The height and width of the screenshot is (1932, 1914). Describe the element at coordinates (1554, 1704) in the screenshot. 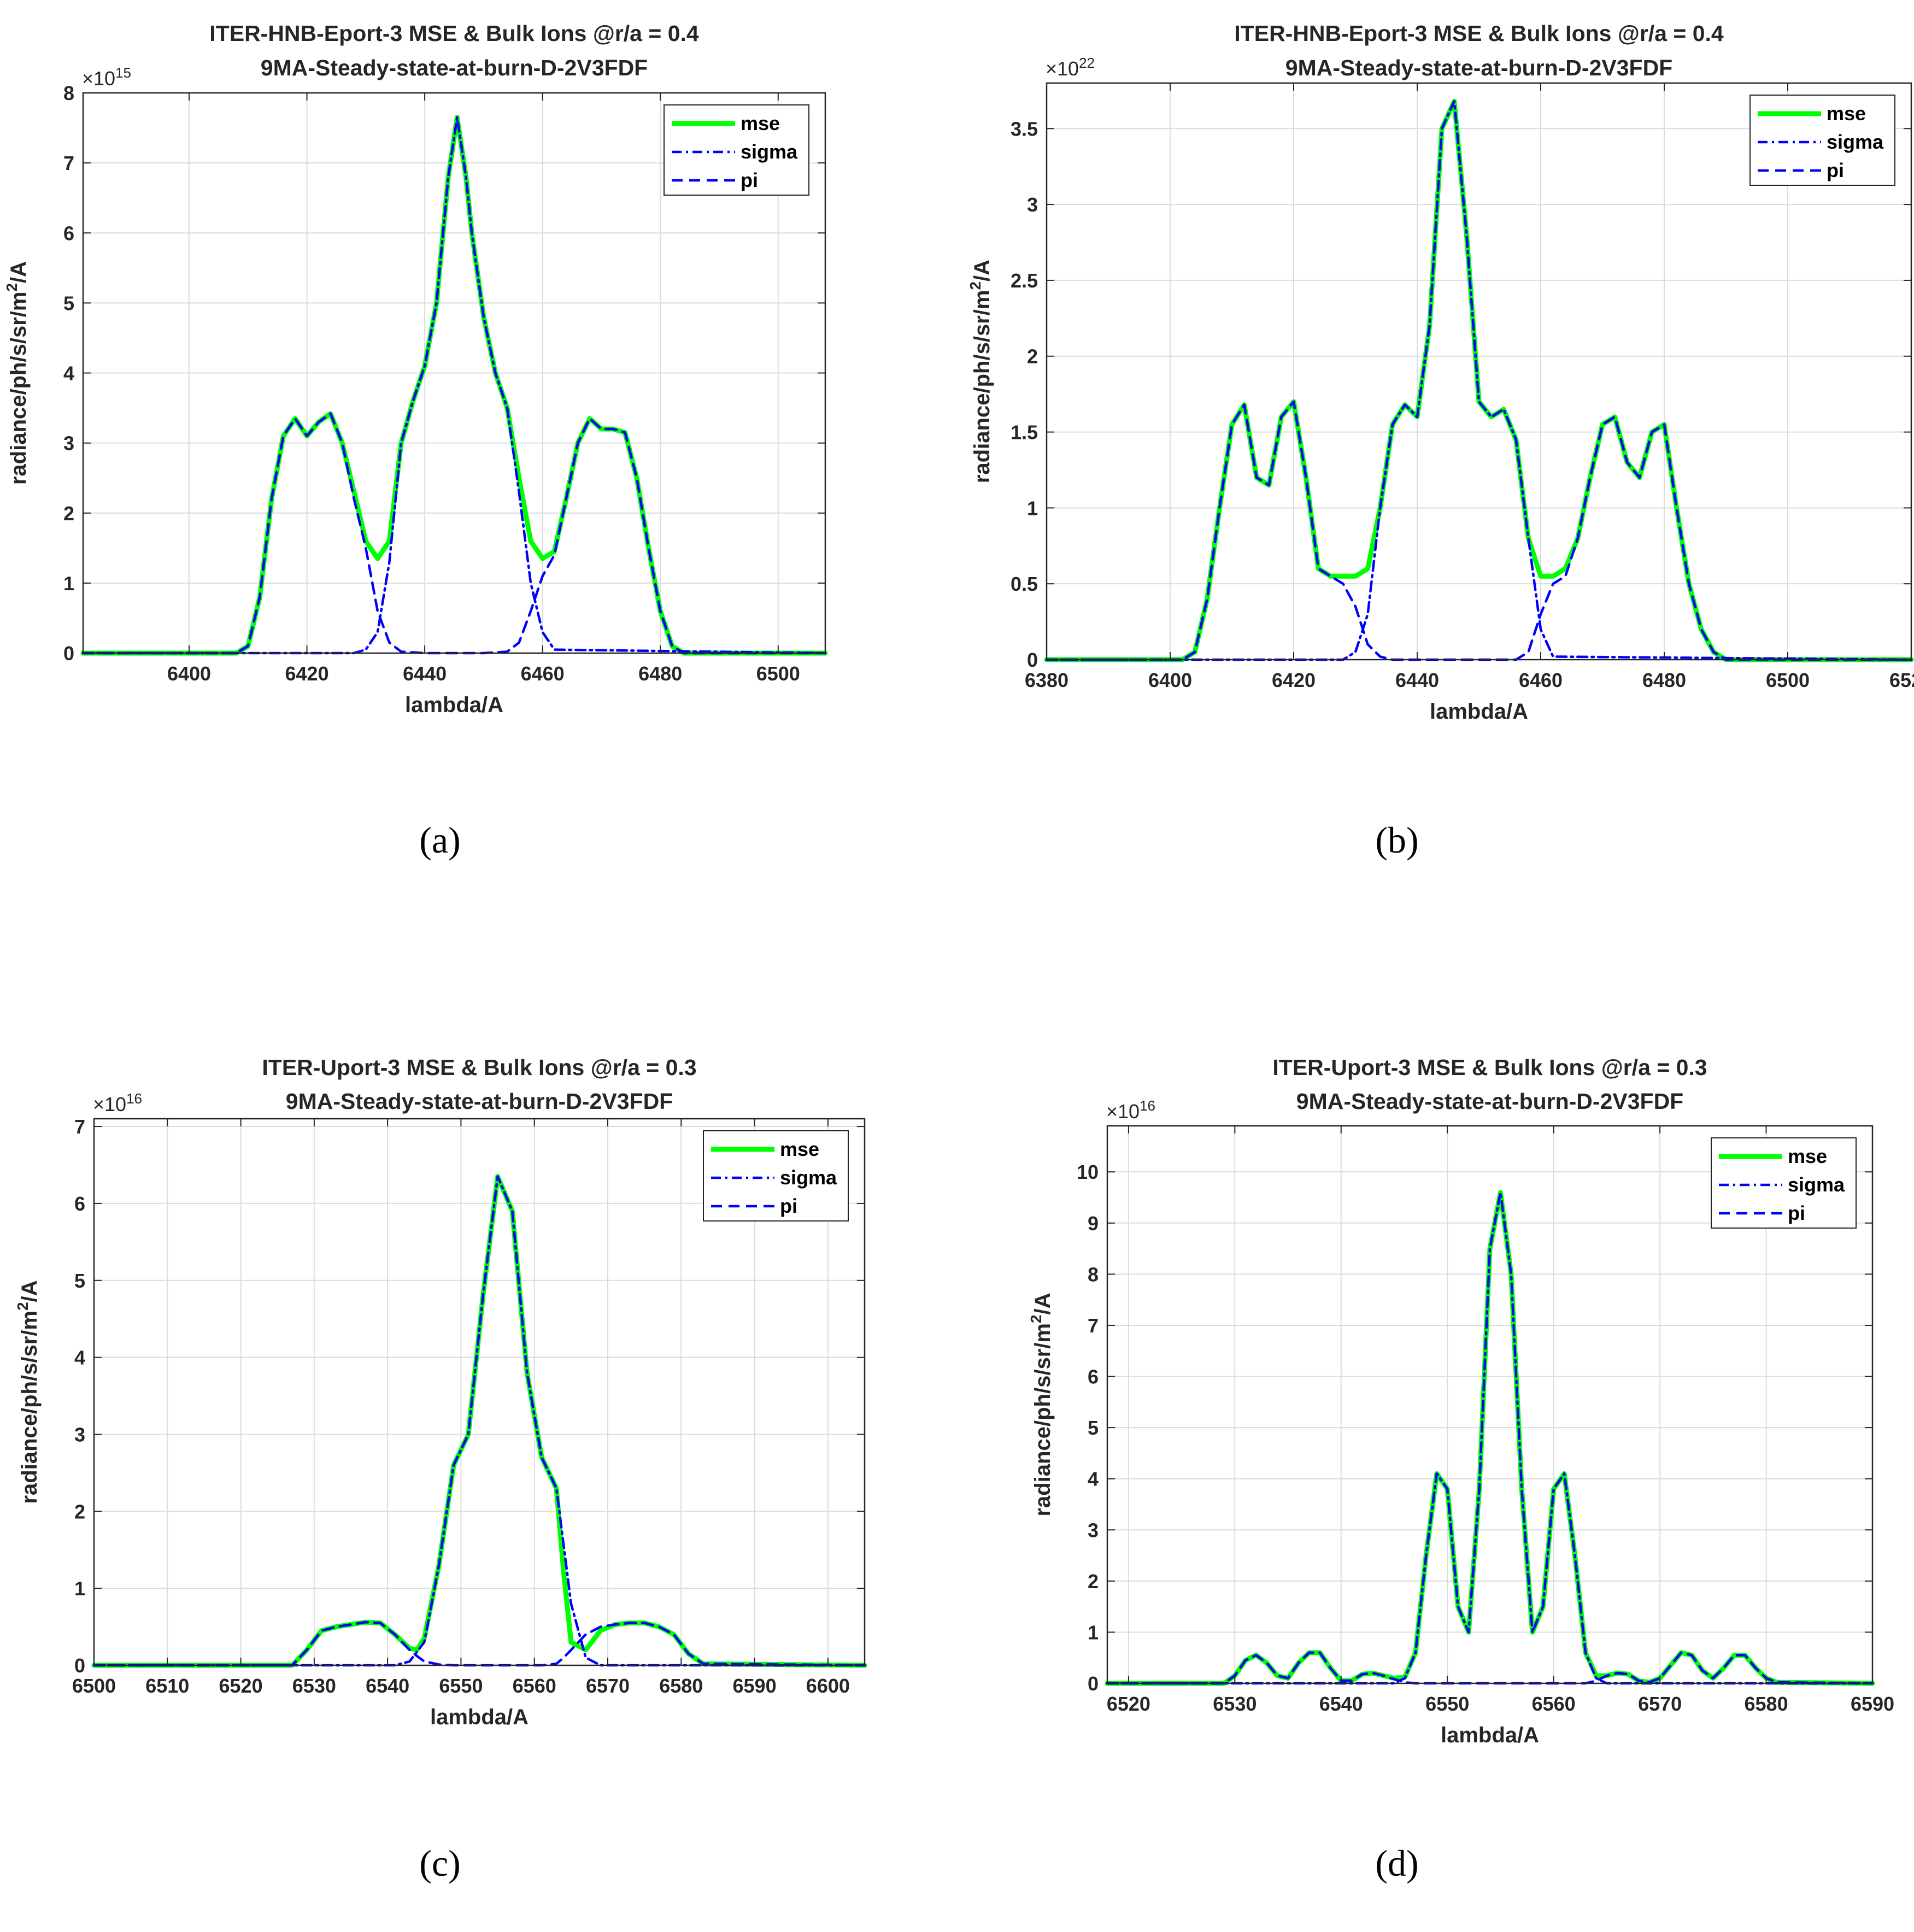

I see `x-tick-label: 6560` at that location.